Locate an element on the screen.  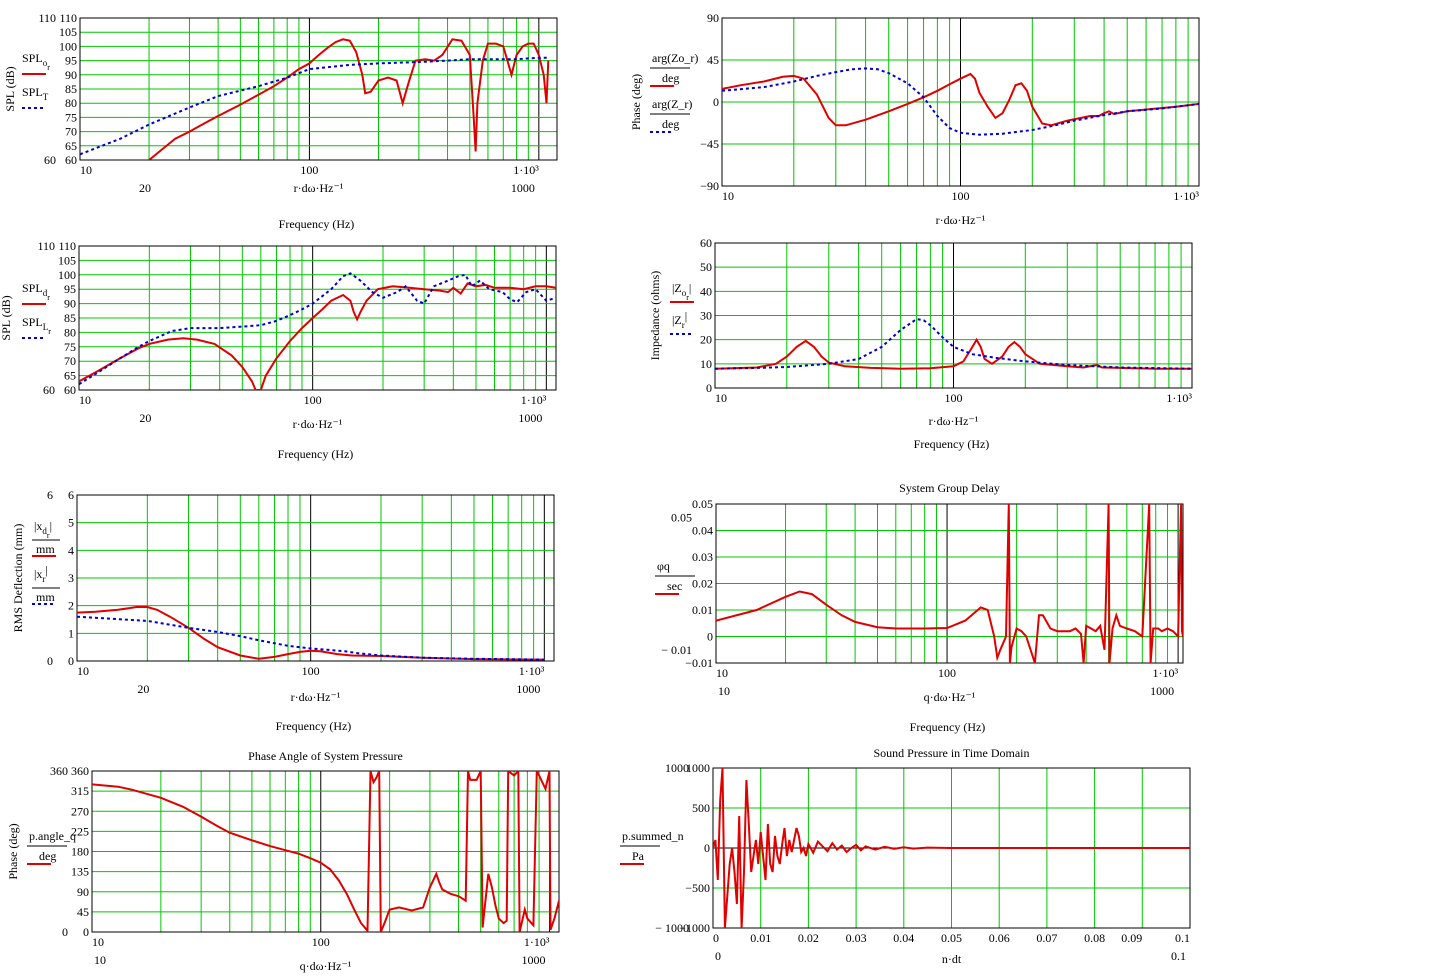
y-tick-label: 180 is located at coordinates (80, 852).